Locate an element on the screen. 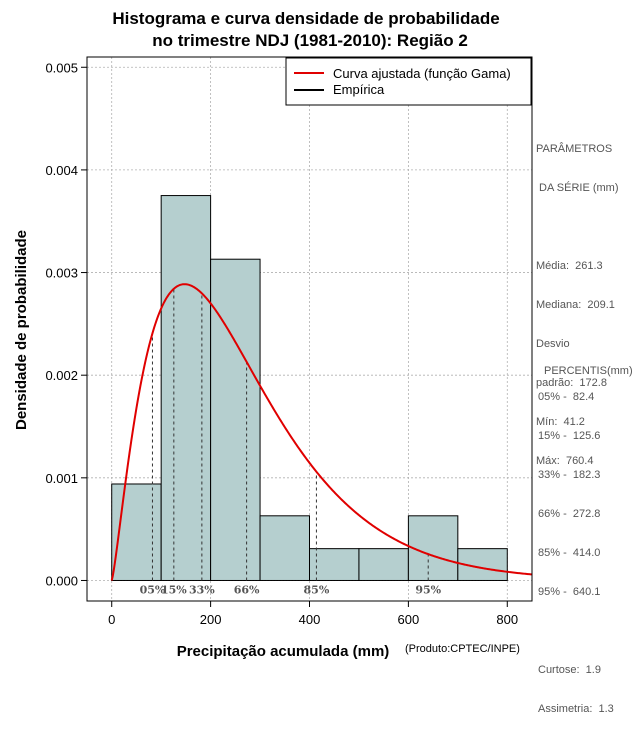 The width and height of the screenshot is (640, 729). percentil-95: 95% - 640.1 is located at coordinates (569, 592).